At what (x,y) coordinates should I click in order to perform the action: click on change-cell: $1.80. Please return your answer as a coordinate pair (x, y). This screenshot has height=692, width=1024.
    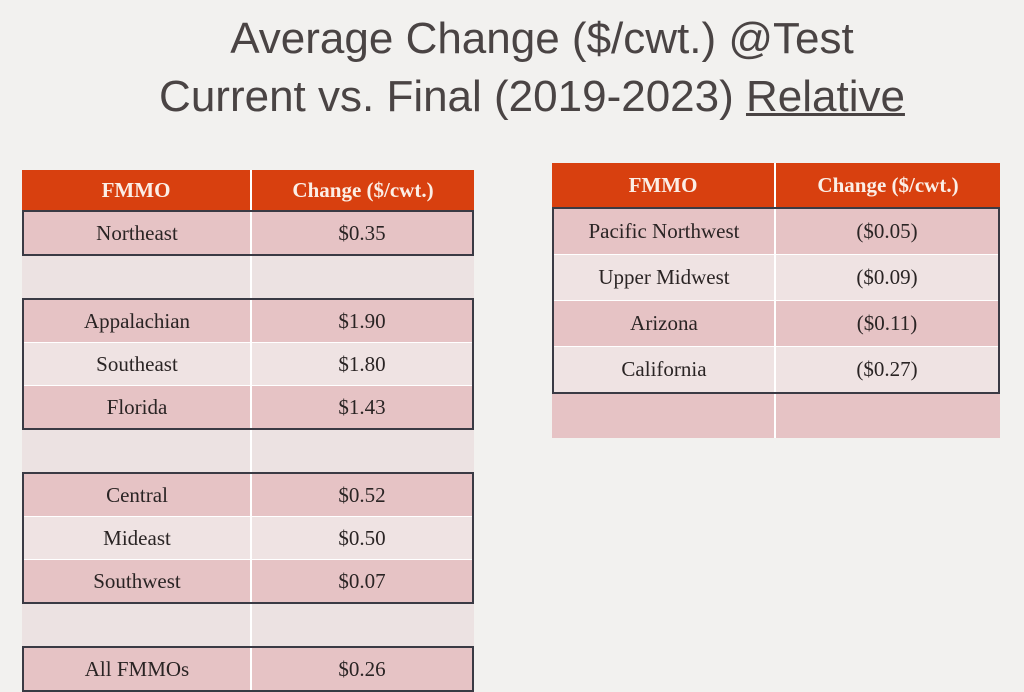
    Looking at the image, I should click on (361, 364).